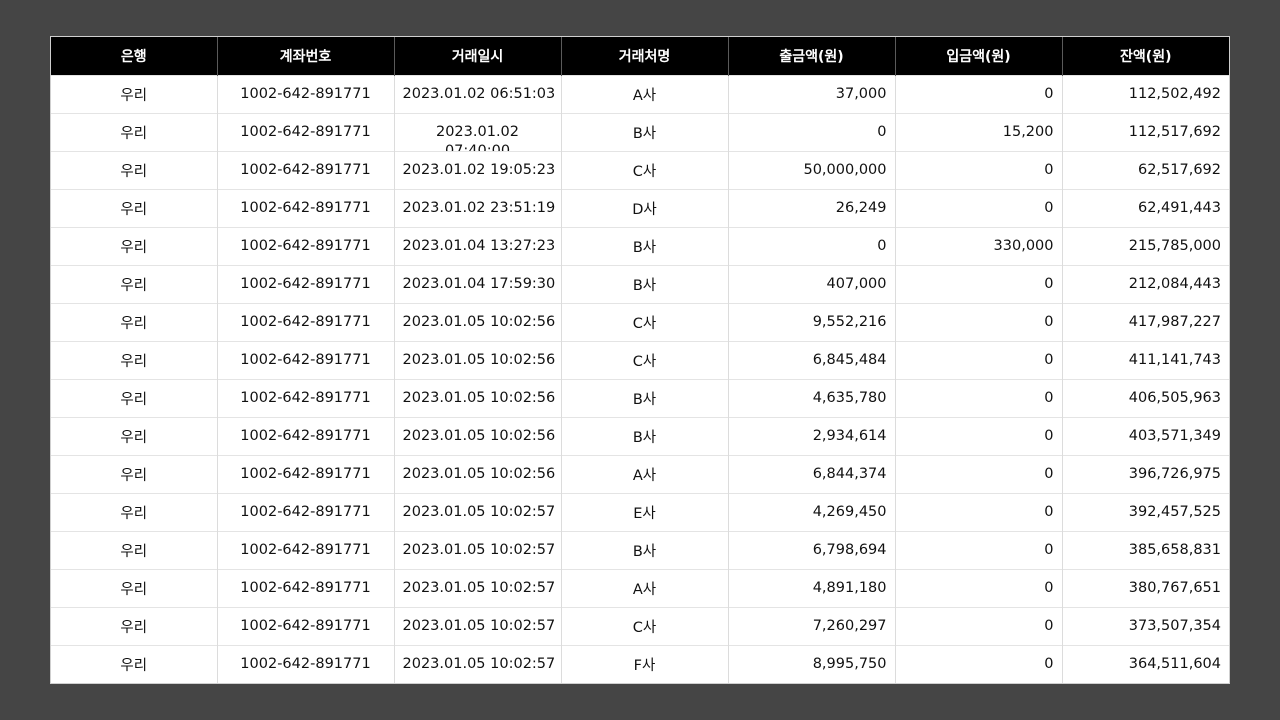 The image size is (1280, 720). What do you see at coordinates (1145, 397) in the screenshot?
I see `cell-balance: 406,505,963` at bounding box center [1145, 397].